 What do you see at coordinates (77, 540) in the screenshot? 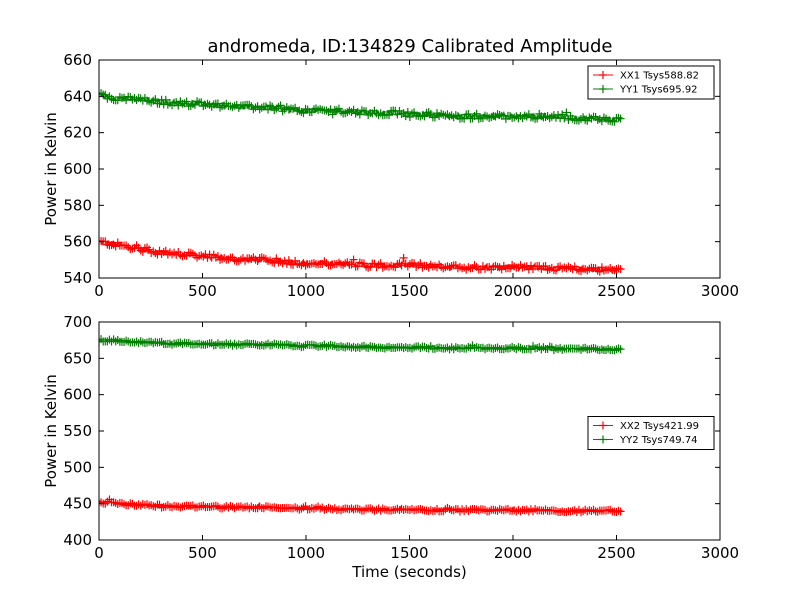
I see `y-tick-label: 400` at bounding box center [77, 540].